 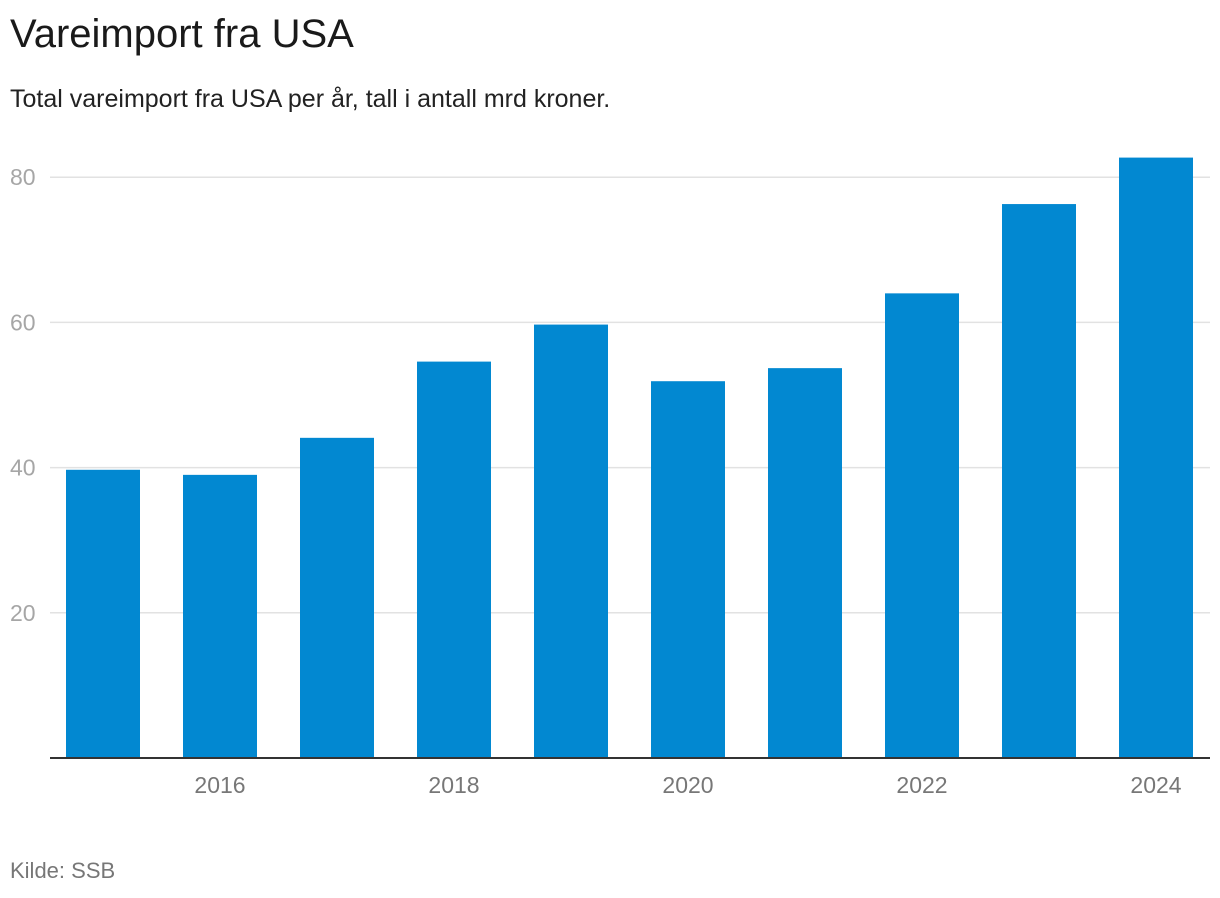 I want to click on bar-2024, so click(x=1156, y=457).